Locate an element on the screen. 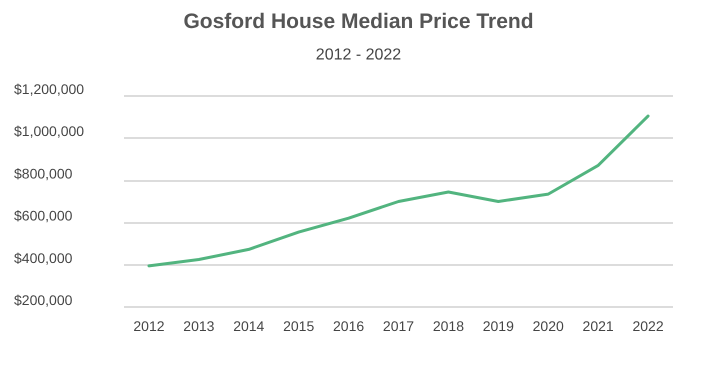 The width and height of the screenshot is (717, 366). x-tick-label: 2012 is located at coordinates (149, 326).